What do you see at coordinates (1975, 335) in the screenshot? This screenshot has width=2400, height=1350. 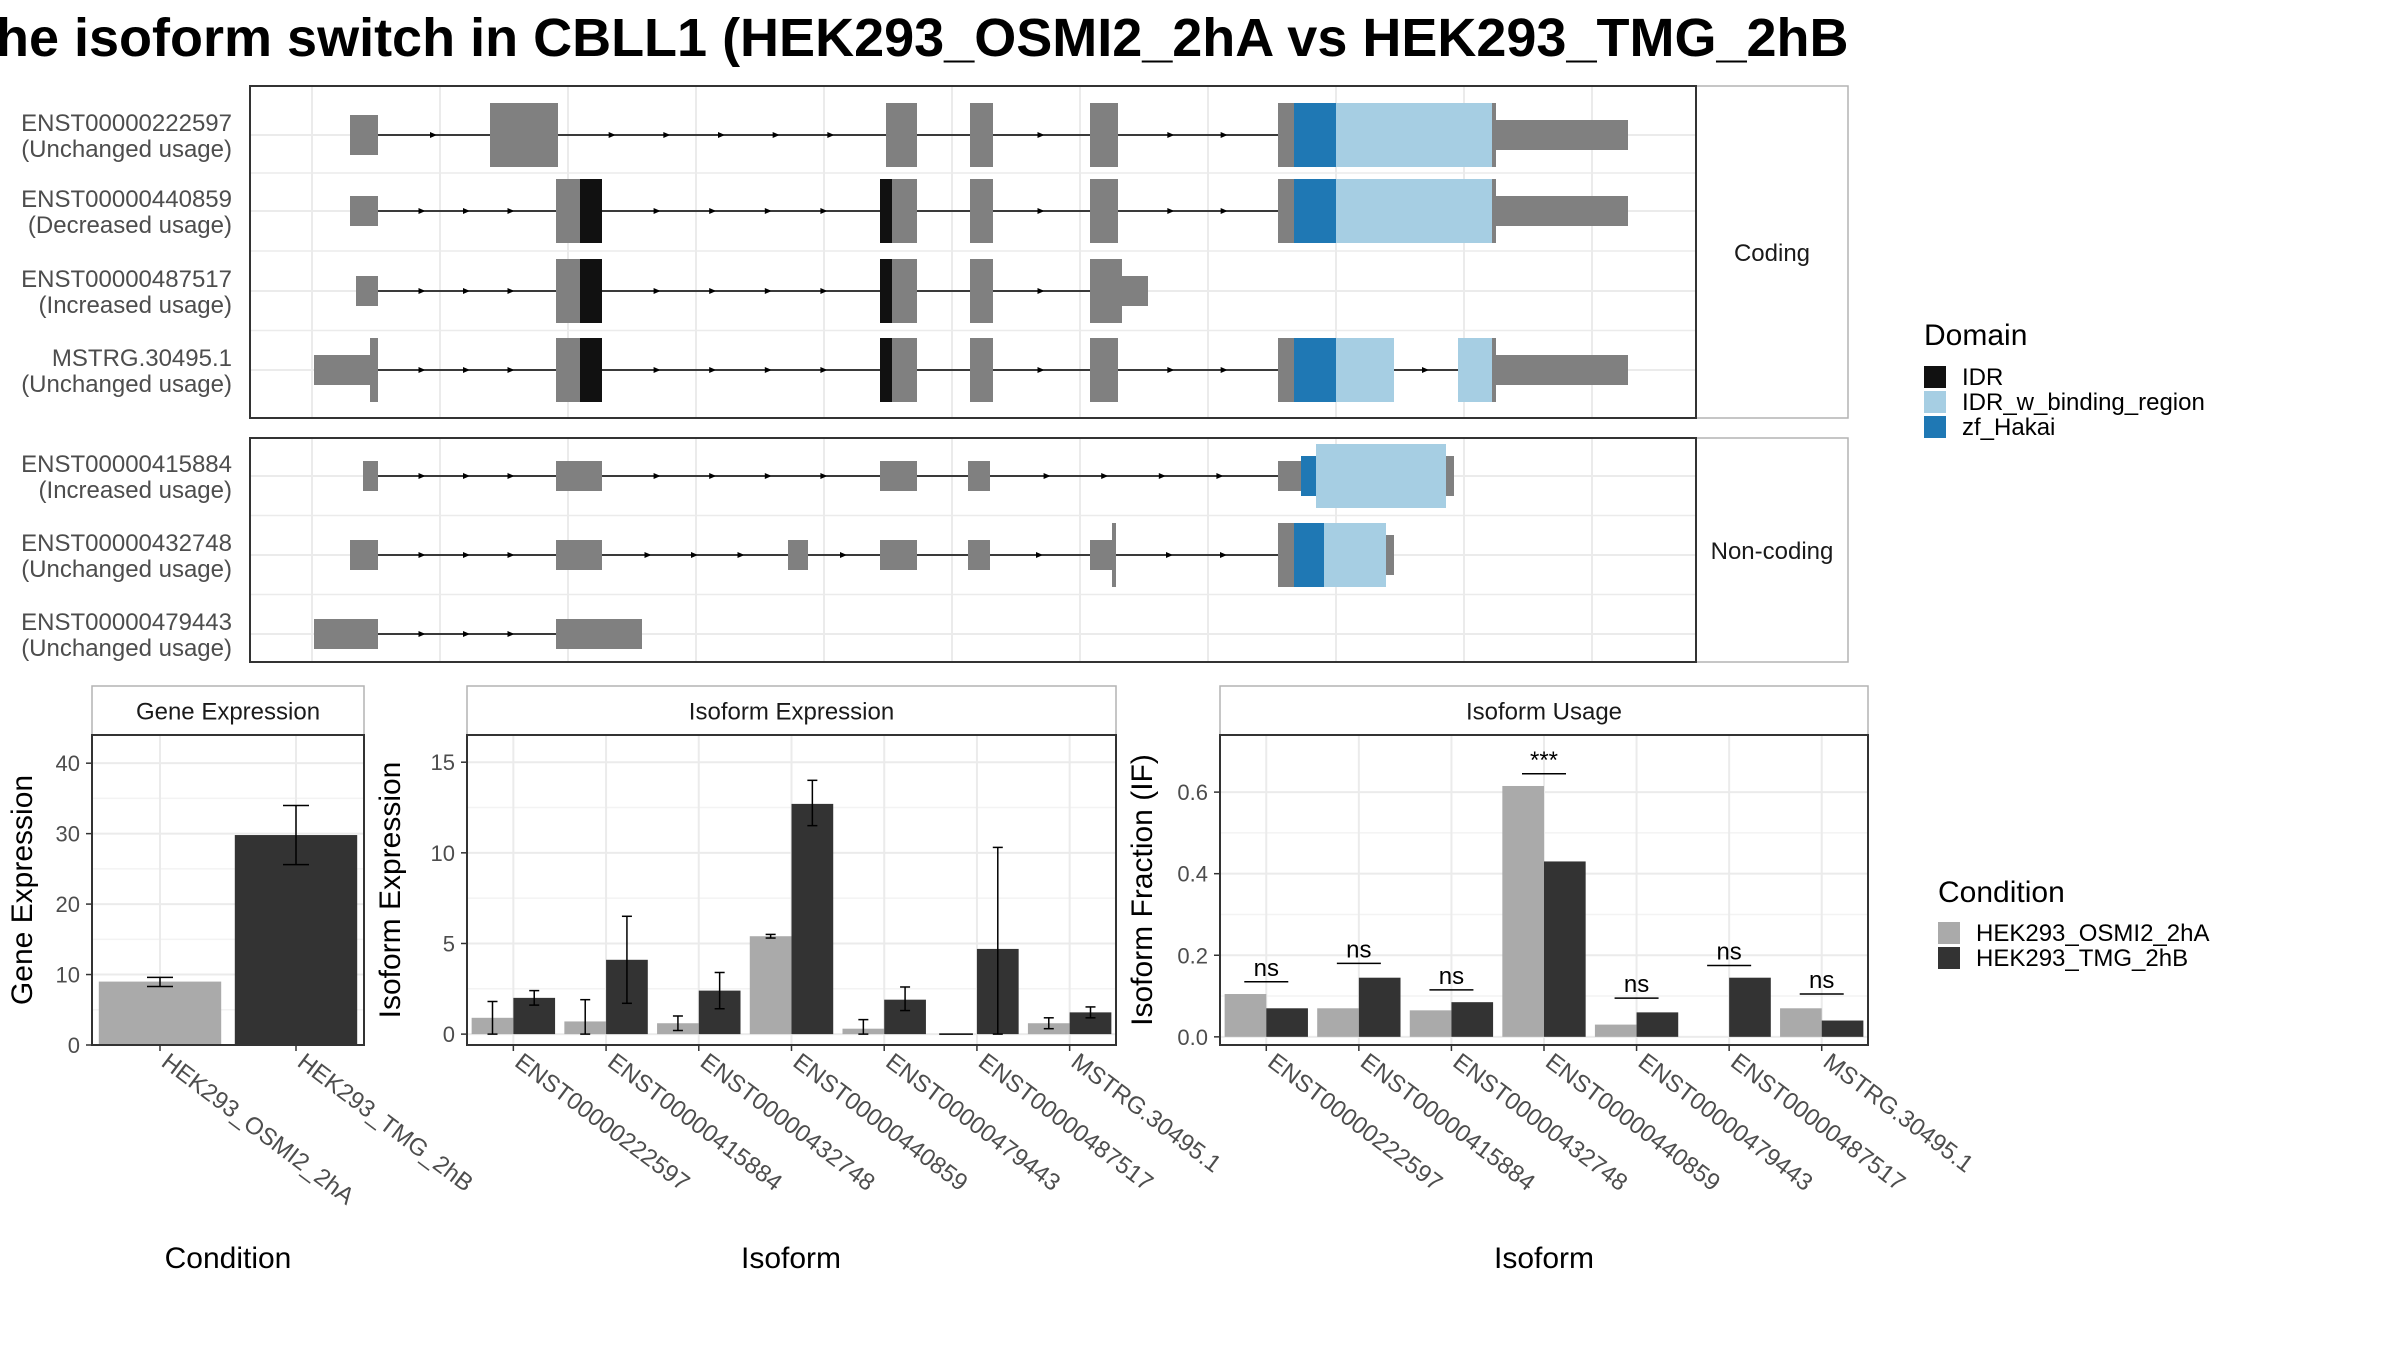 I see `domain-legend-title: Domain` at bounding box center [1975, 335].